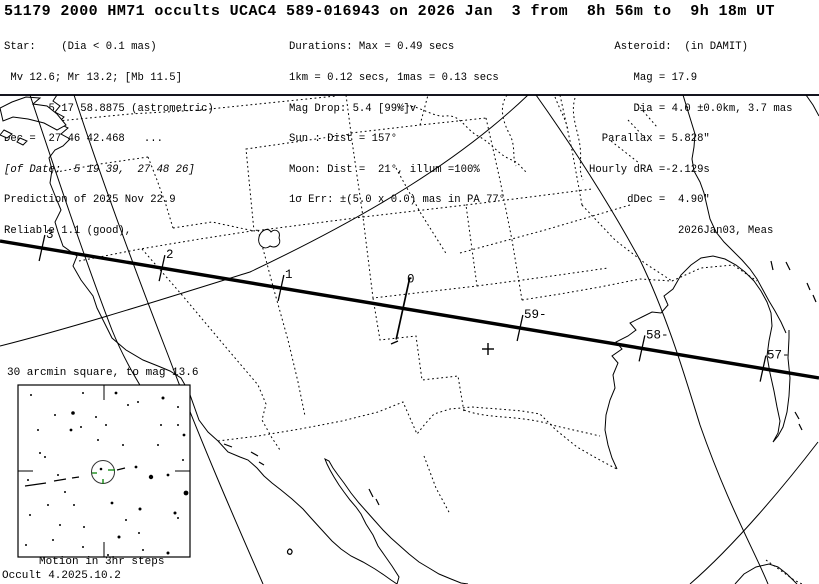  Describe the element at coordinates (754, 512) in the screenshot. I see `limit-line-southeast` at that location.